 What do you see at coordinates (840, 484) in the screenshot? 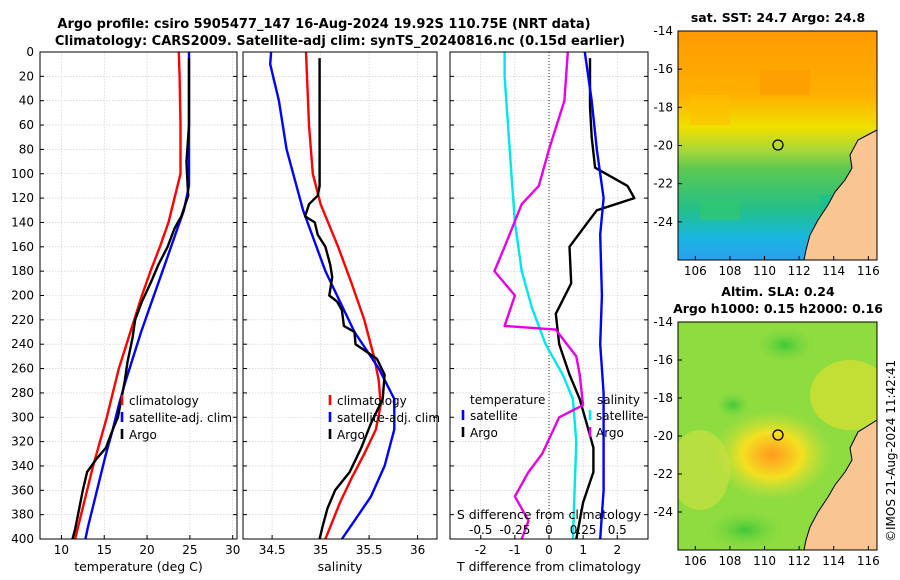
I see `sla-land` at bounding box center [840, 484].